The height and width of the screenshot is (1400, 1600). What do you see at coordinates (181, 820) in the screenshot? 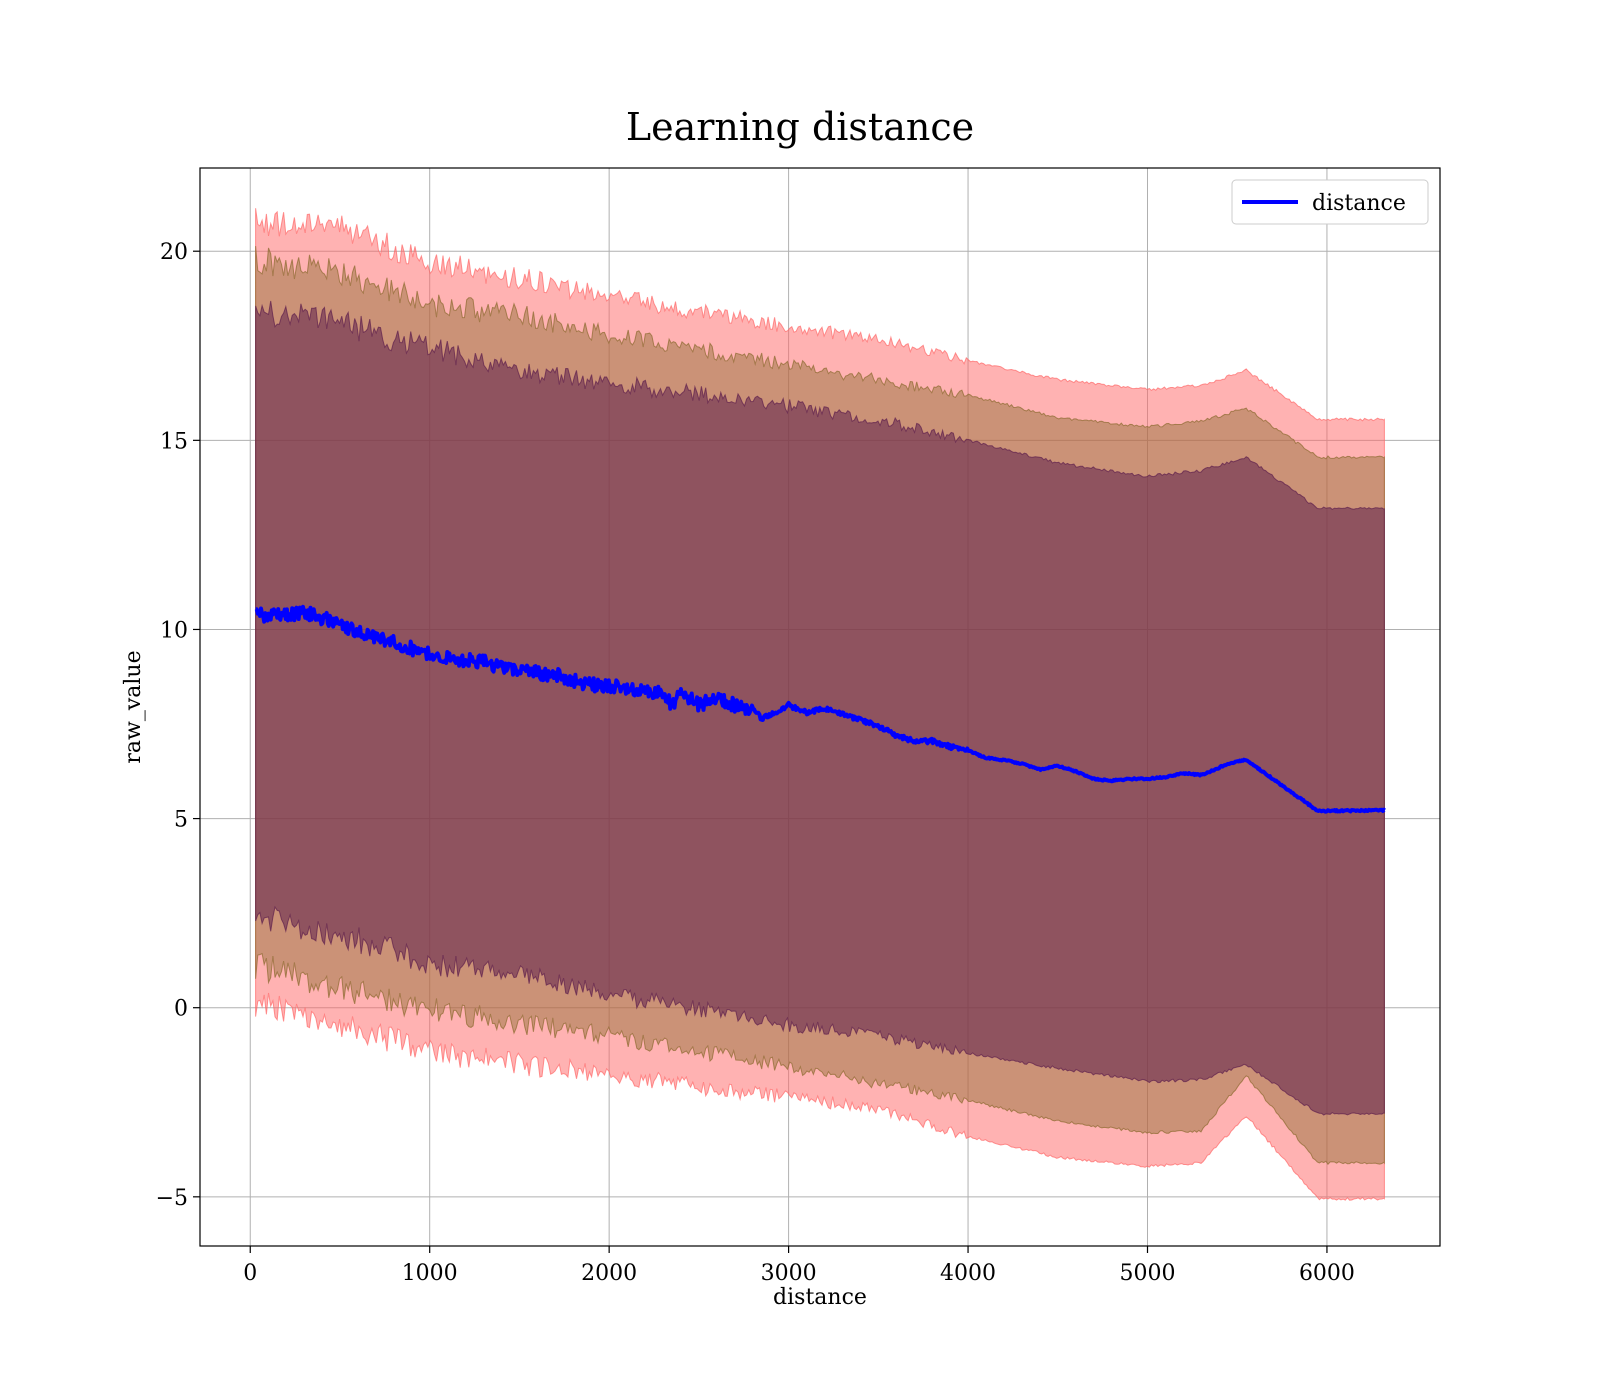
I see `y-tick-label-2: 5` at bounding box center [181, 820].